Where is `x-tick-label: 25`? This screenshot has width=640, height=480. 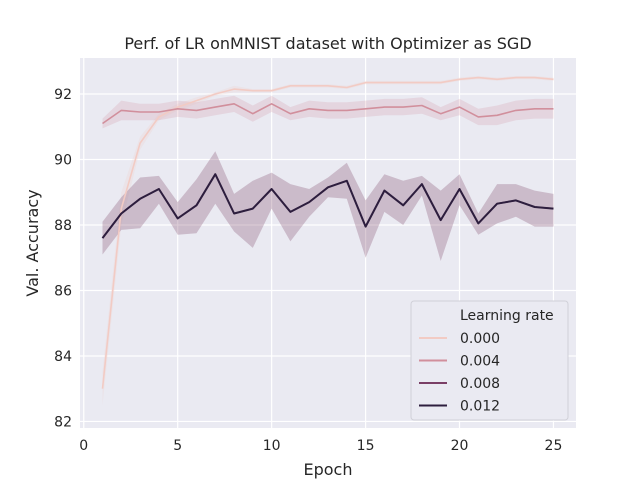 x-tick-label: 25 is located at coordinates (554, 446).